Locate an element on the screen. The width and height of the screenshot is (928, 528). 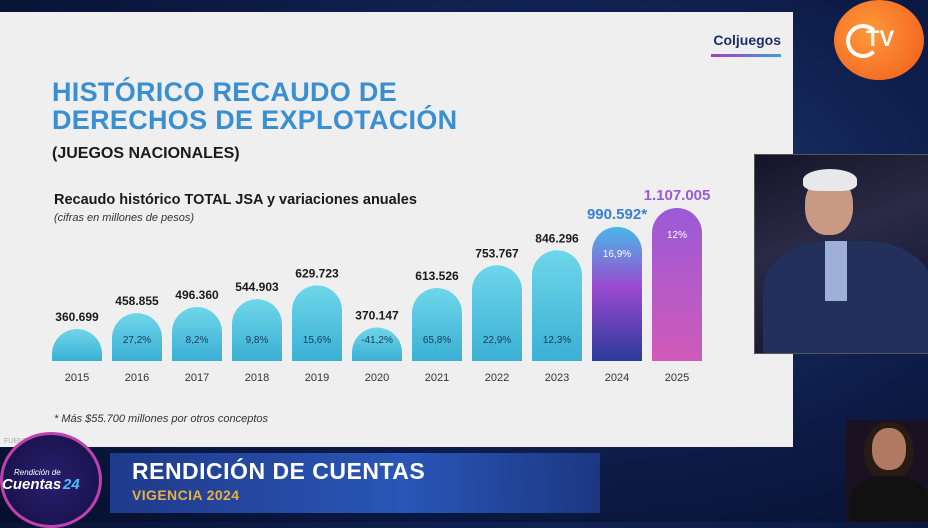
variation-label-2019: 15,6% is located at coordinates (317, 340).